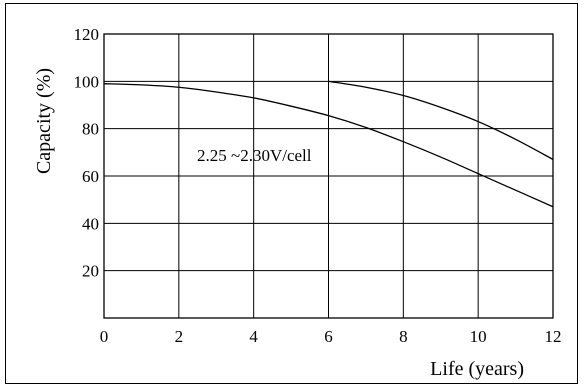  I want to click on y-tick-label: 60, so click(90, 176).